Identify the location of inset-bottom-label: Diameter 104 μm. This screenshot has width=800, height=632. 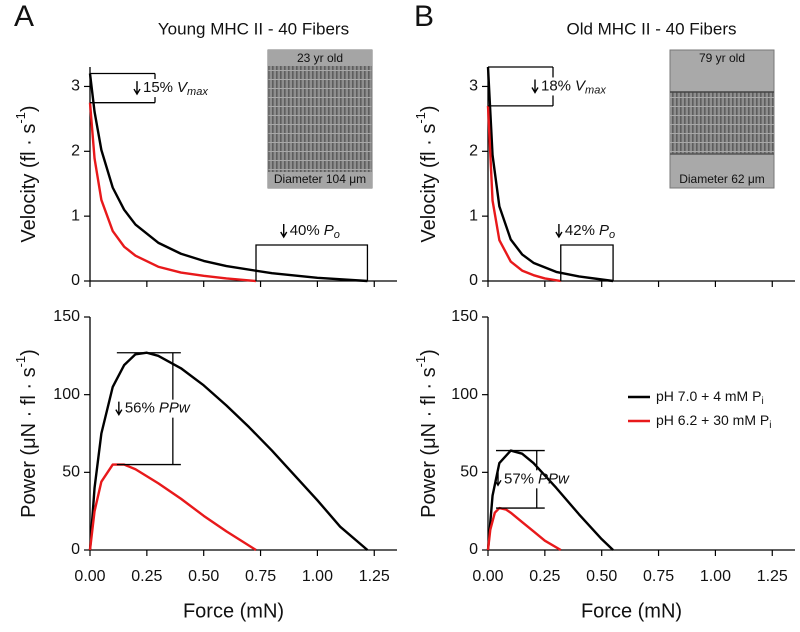
(320, 179).